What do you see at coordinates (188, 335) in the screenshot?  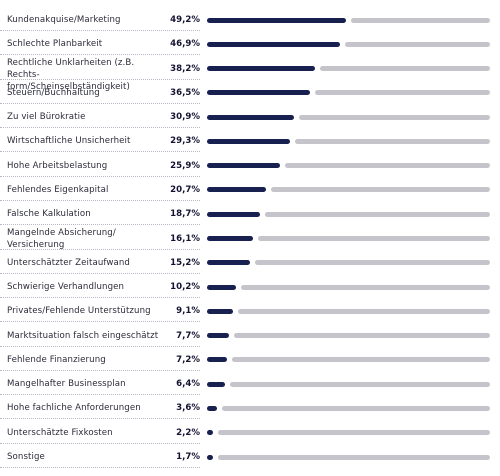 I see `value-label: 7,7%` at bounding box center [188, 335].